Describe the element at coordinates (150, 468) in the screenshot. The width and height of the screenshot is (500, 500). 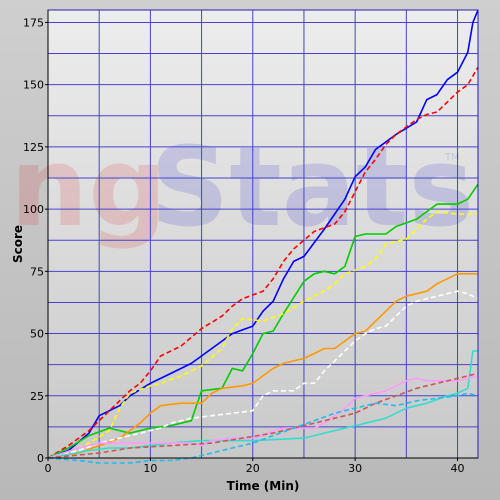
I see `x-tick-label: 10` at that location.